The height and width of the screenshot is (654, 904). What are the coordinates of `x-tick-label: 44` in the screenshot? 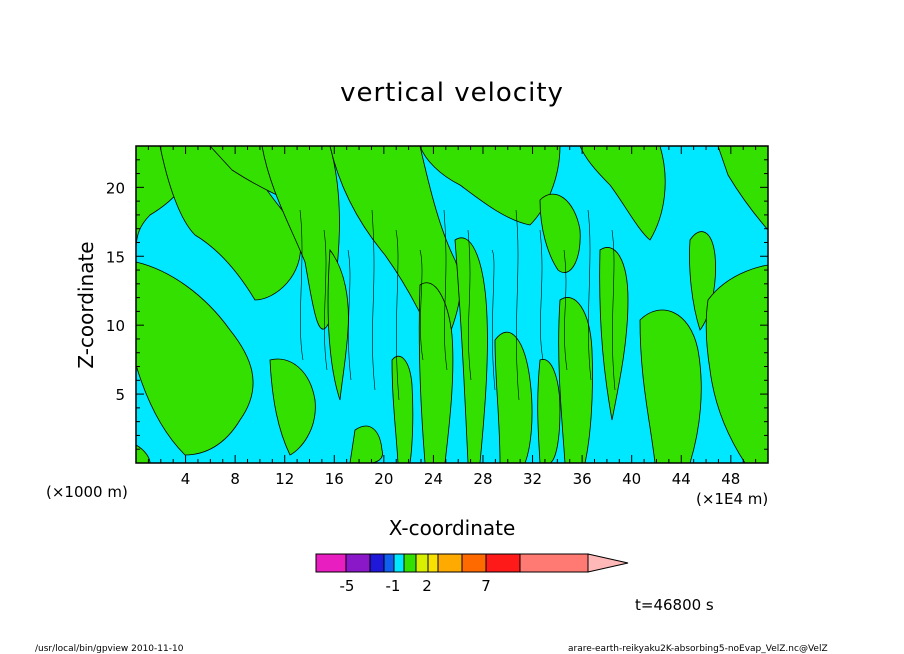 It's located at (681, 479).